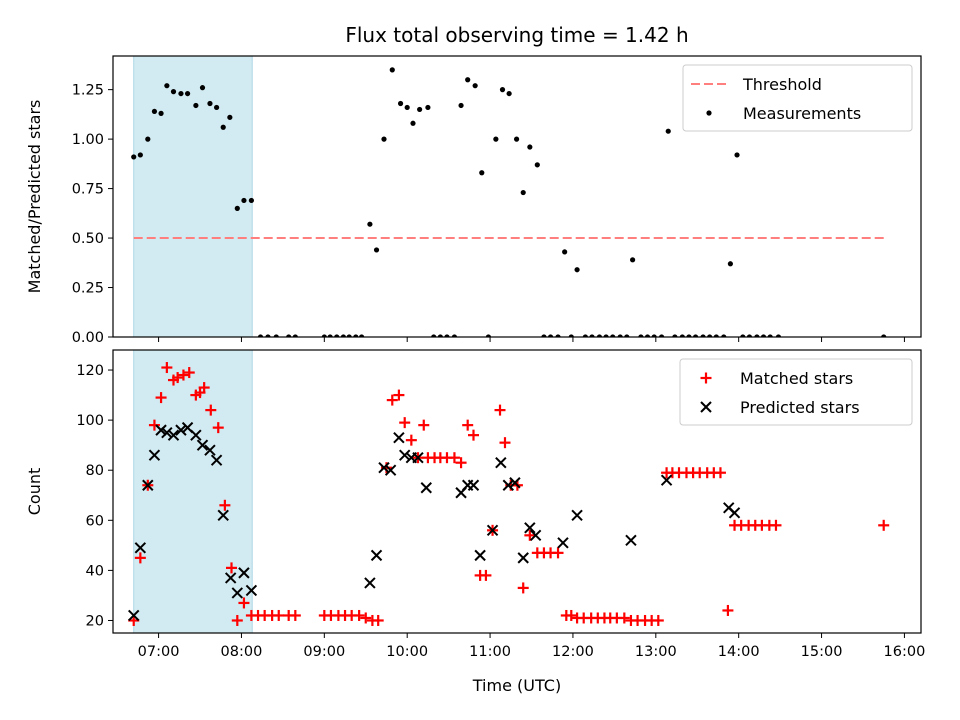  Describe the element at coordinates (88, 91) in the screenshot. I see `y-tick-label: 1.25` at that location.